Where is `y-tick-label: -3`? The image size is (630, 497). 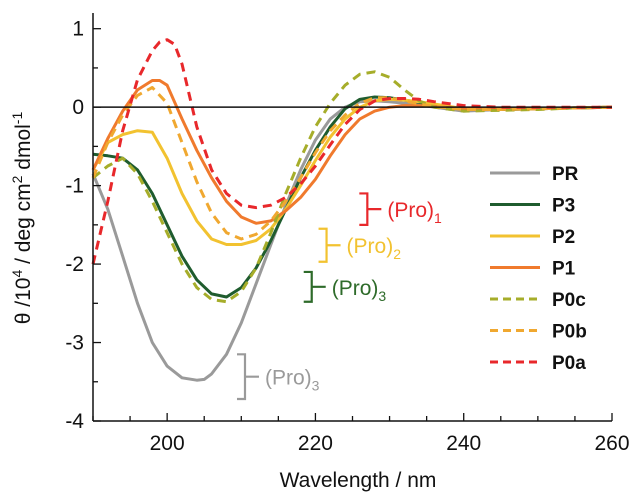 y-tick-label: -3 is located at coordinates (74, 343).